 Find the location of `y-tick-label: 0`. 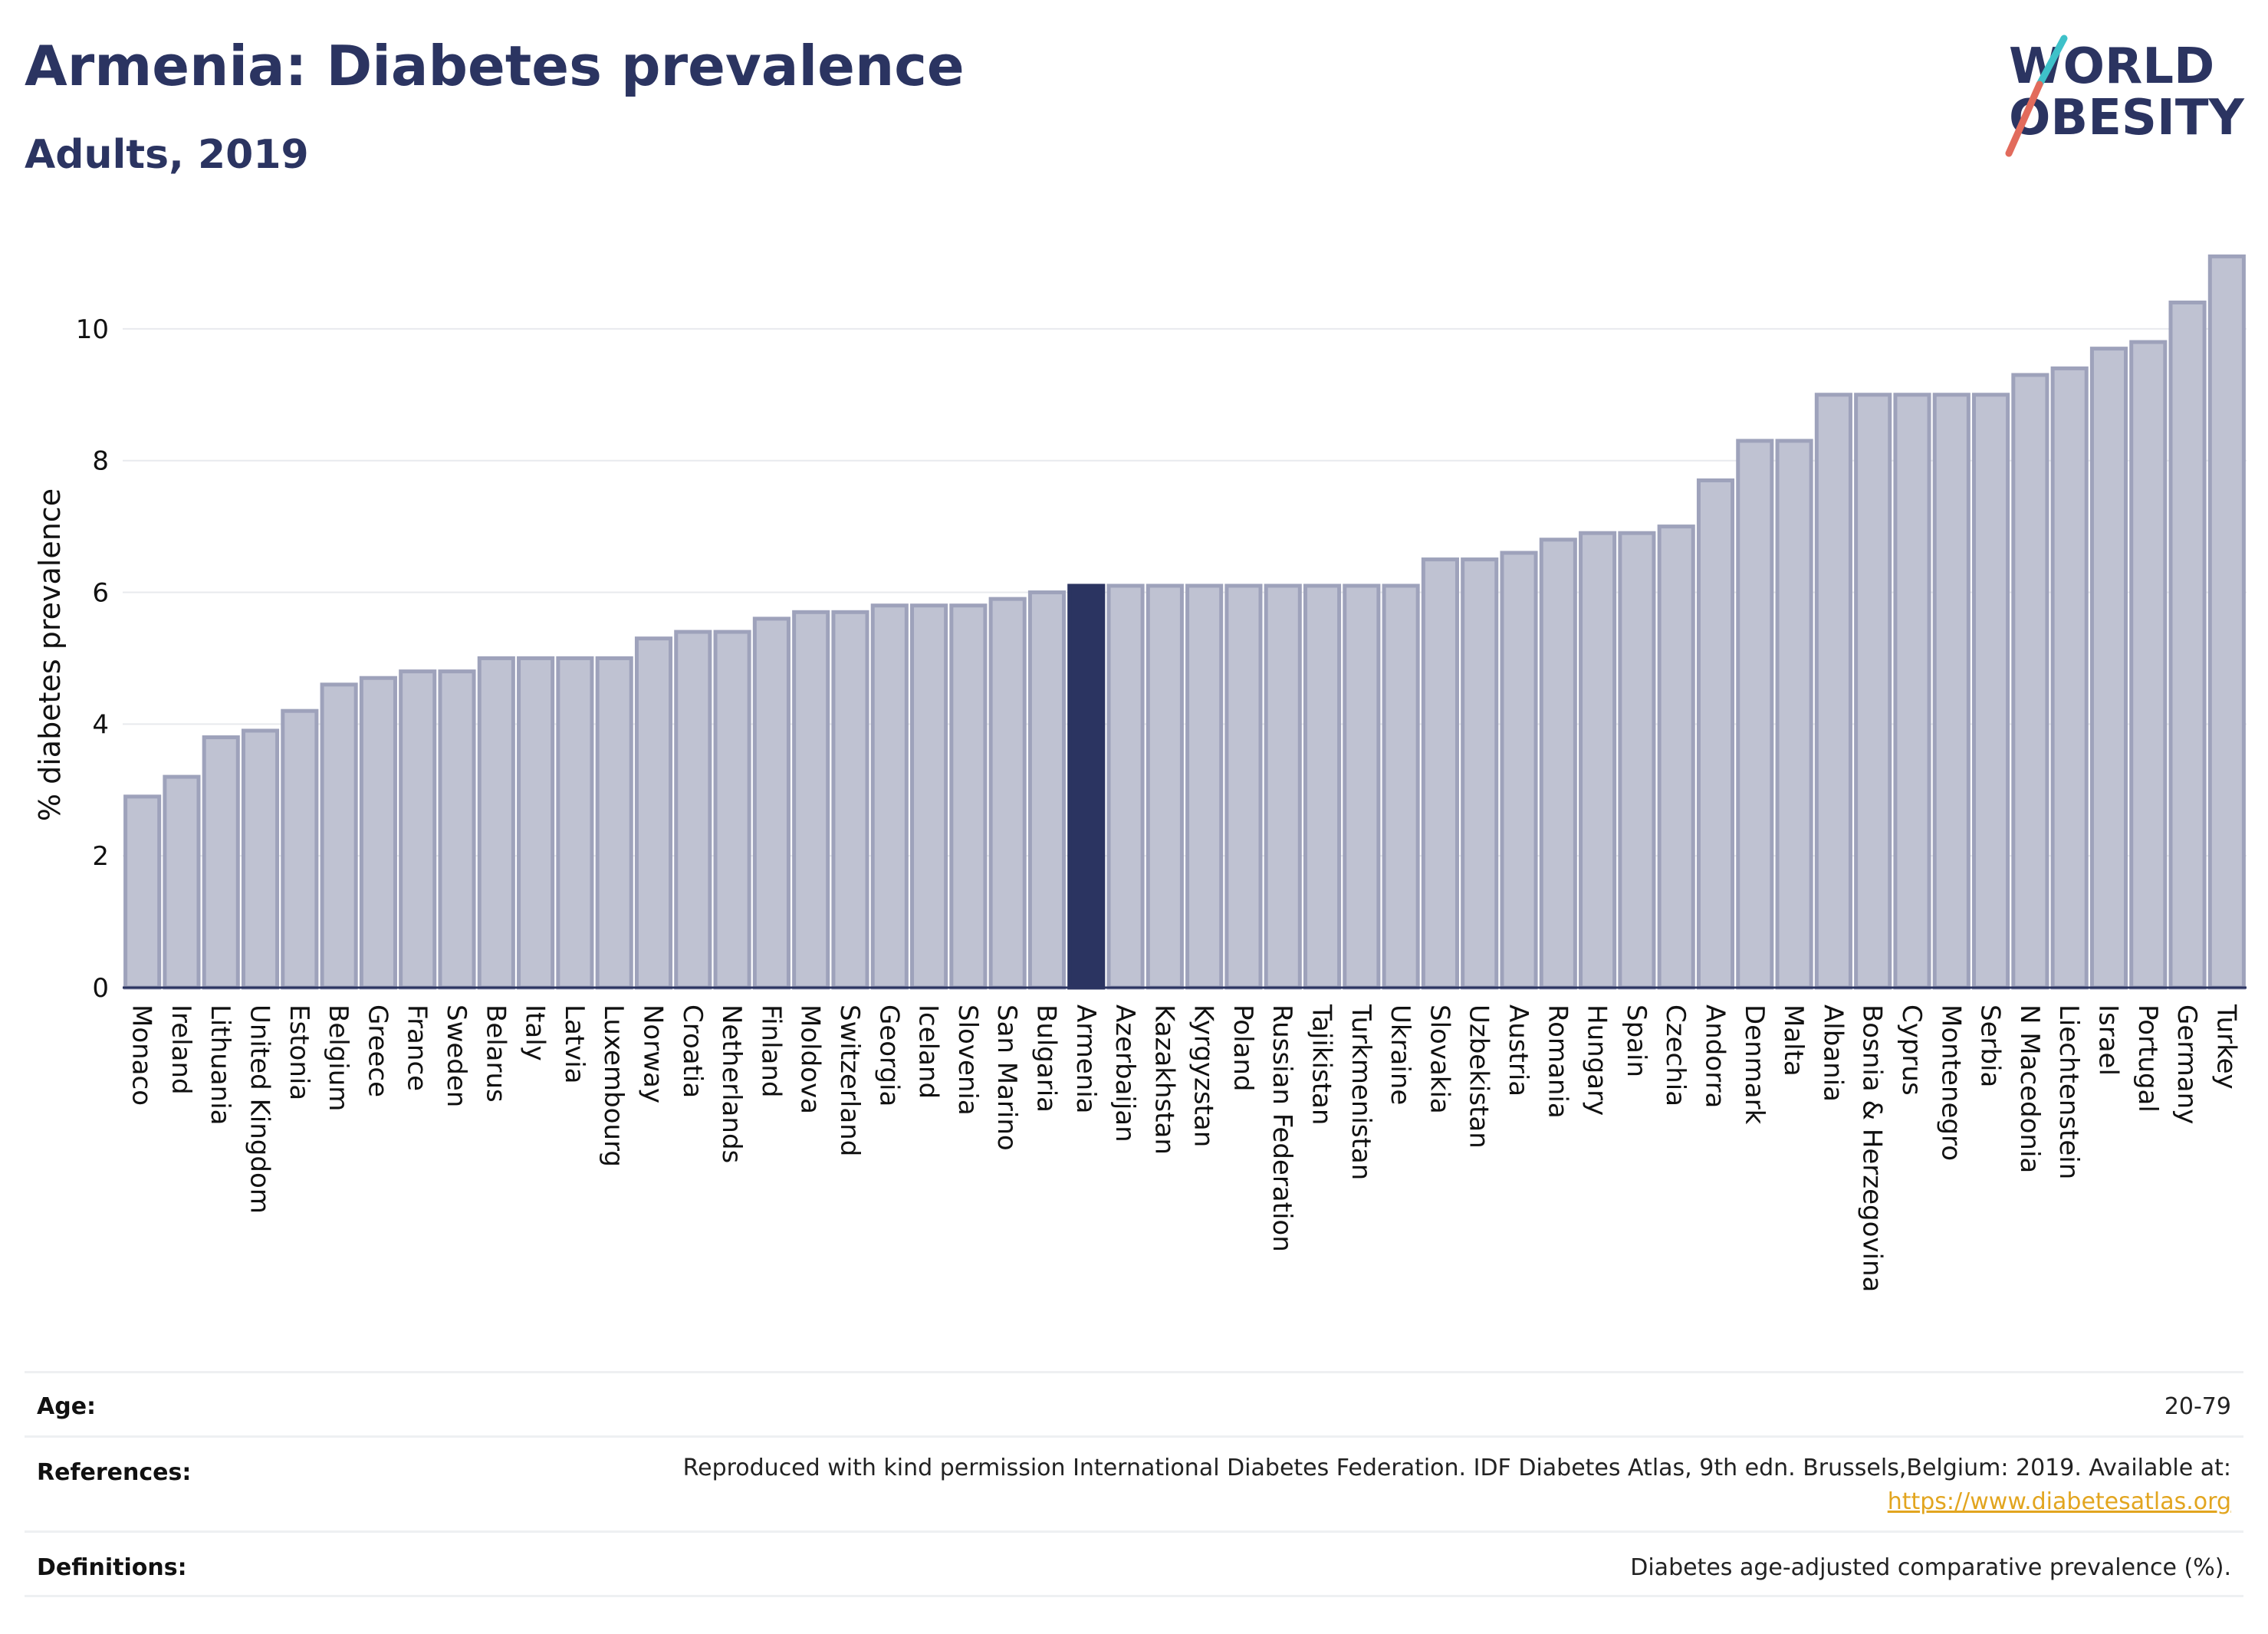

y-tick-label: 0 is located at coordinates (100, 989).